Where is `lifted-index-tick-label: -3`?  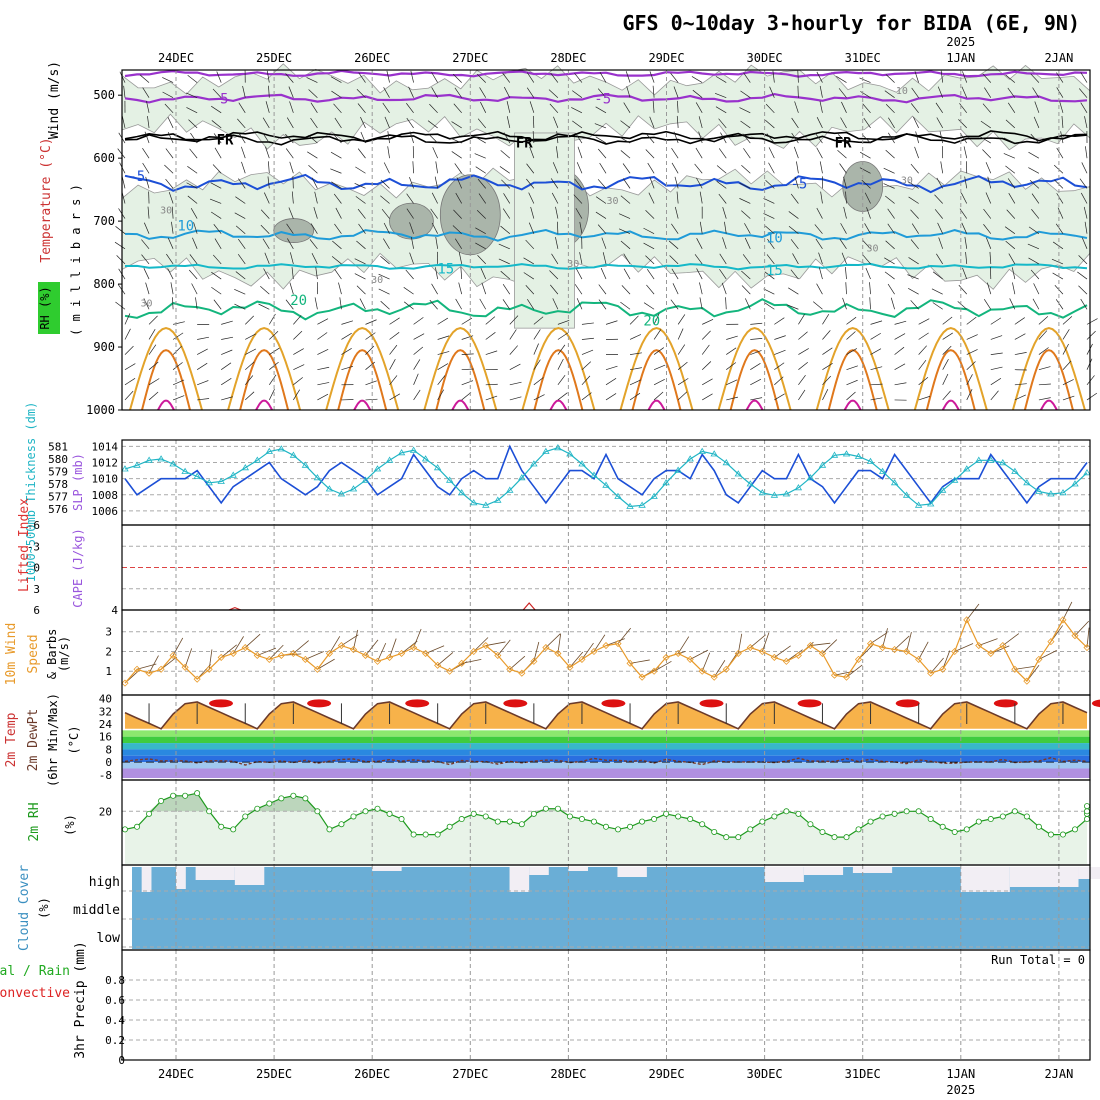 lifted-index-tick-label: -3 is located at coordinates (33, 546).